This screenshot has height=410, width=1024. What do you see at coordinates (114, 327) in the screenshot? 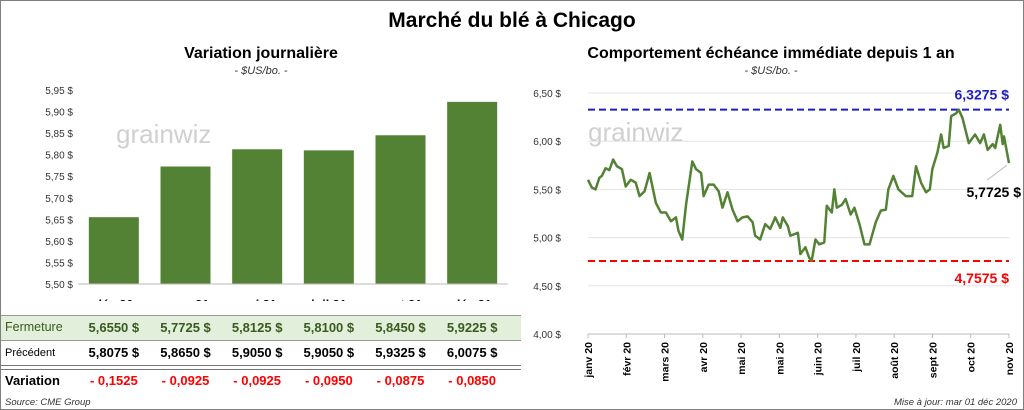
I see `fermeture-cell: 5,6550 $` at bounding box center [114, 327].